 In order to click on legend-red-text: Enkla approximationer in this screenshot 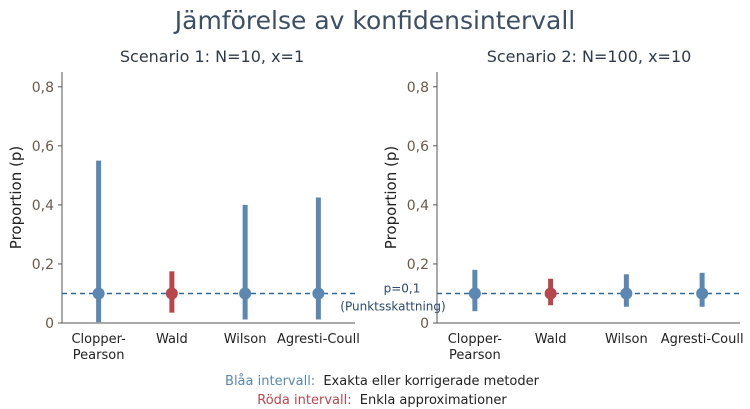, I will do `click(434, 400)`.